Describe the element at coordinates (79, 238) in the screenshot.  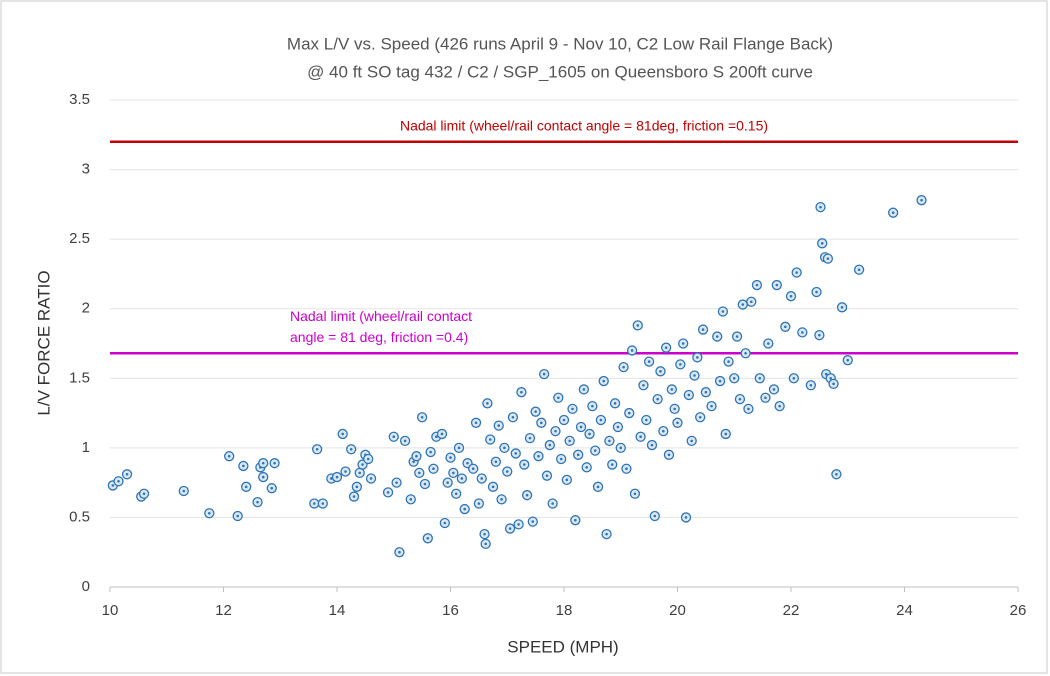
I see `y-tick-label: 2.5` at that location.